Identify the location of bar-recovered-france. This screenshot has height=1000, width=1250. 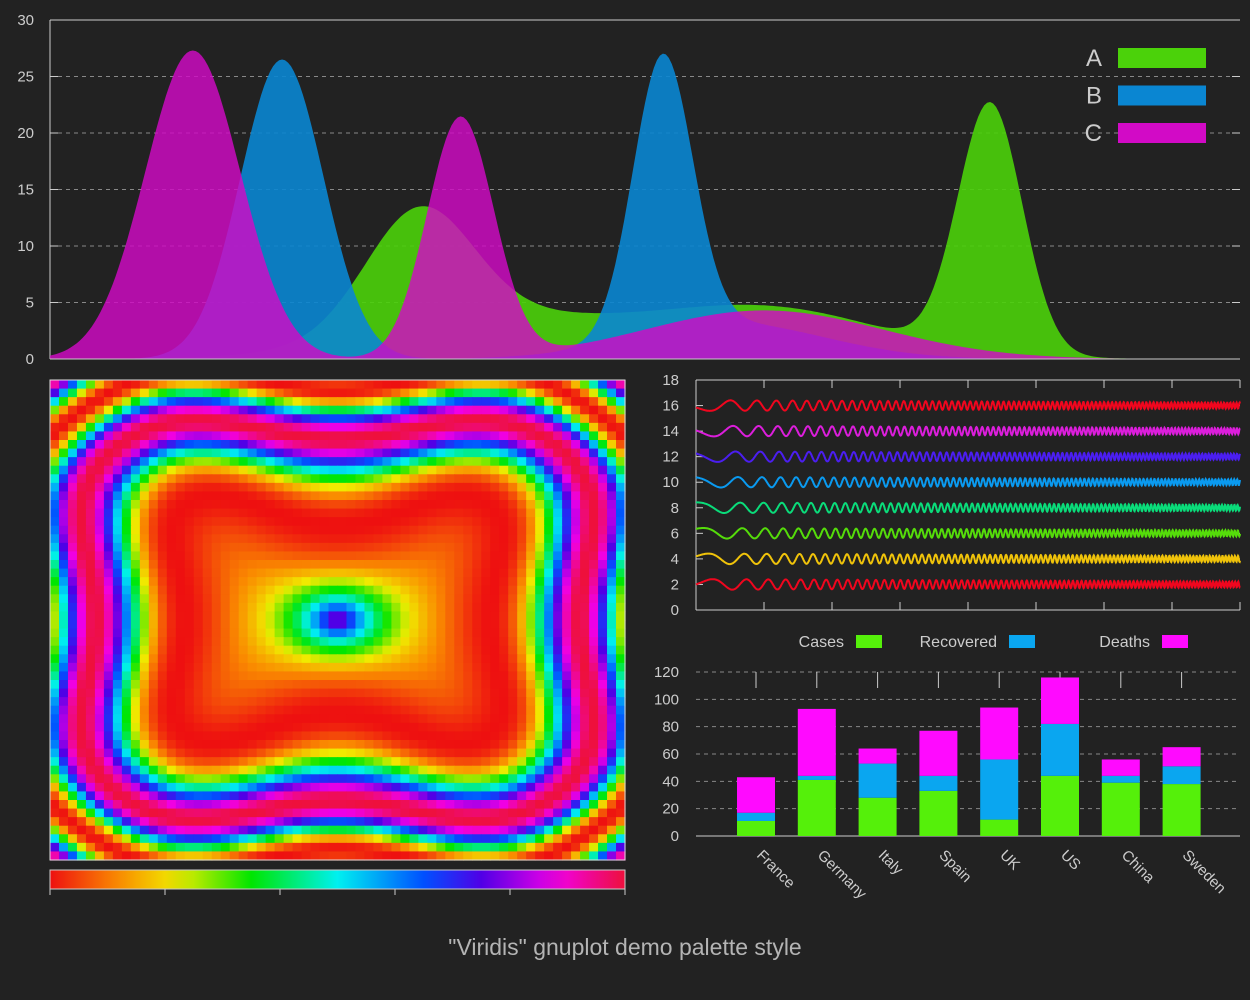
(756, 816).